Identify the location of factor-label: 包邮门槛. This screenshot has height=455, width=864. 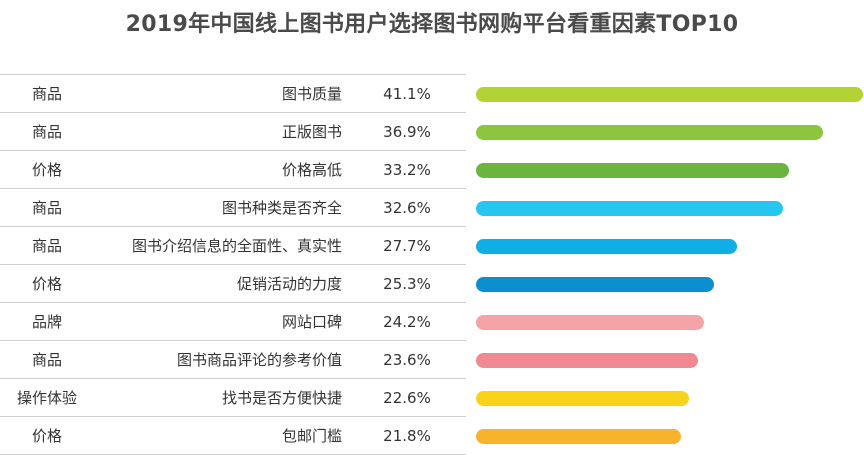
(311, 436).